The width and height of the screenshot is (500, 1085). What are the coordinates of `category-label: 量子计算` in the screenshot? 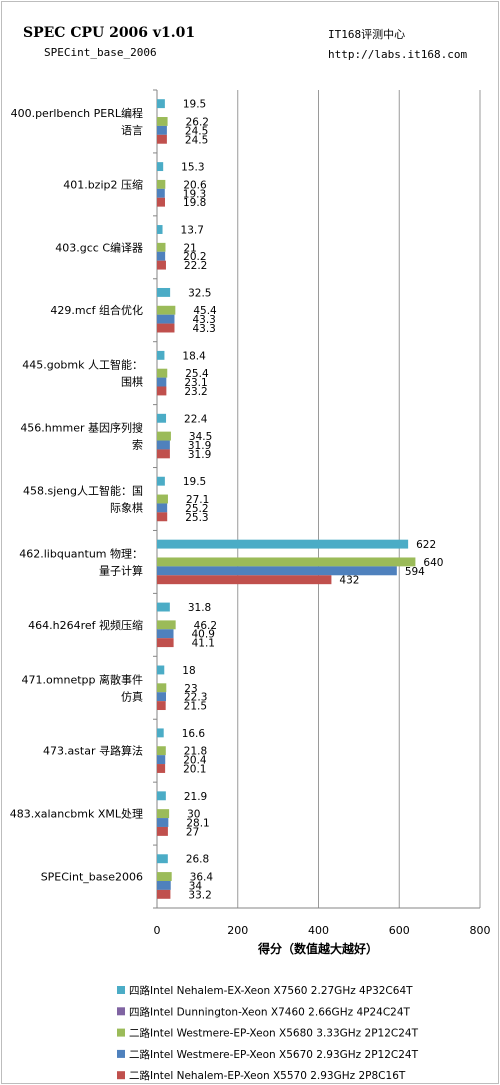 It's located at (121, 570).